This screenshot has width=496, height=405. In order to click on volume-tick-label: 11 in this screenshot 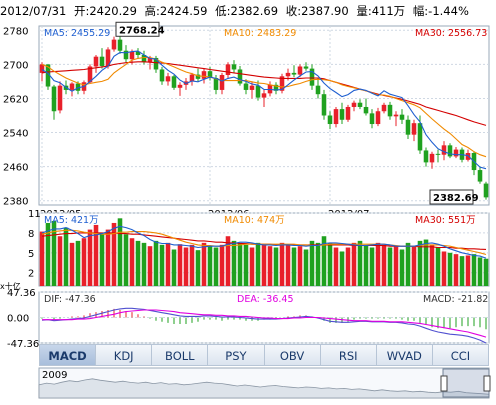, I will do `click(34, 214)`.